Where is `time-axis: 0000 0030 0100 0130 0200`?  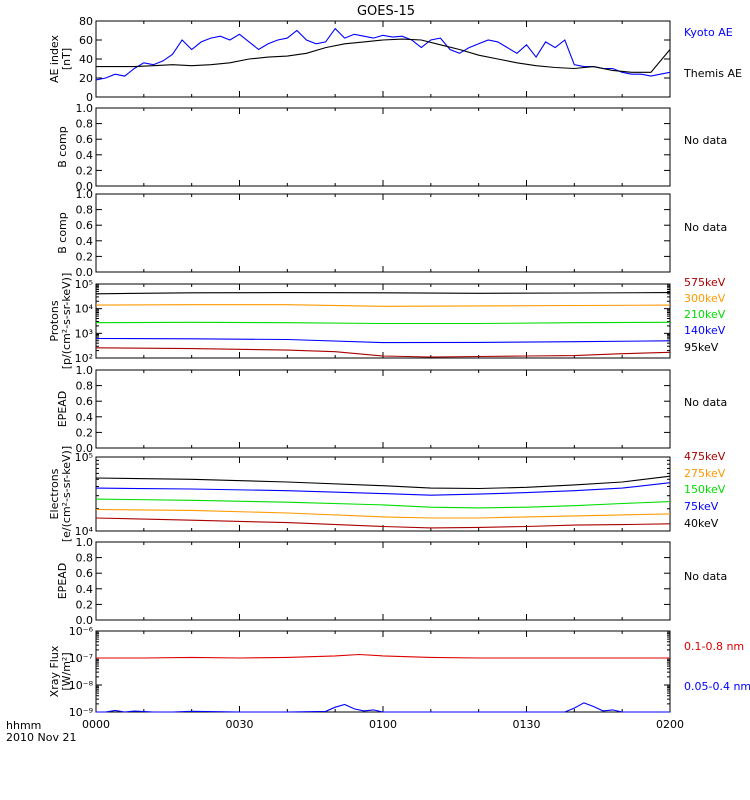 time-axis: 0000 0030 0100 0130 0200 is located at coordinates (383, 724).